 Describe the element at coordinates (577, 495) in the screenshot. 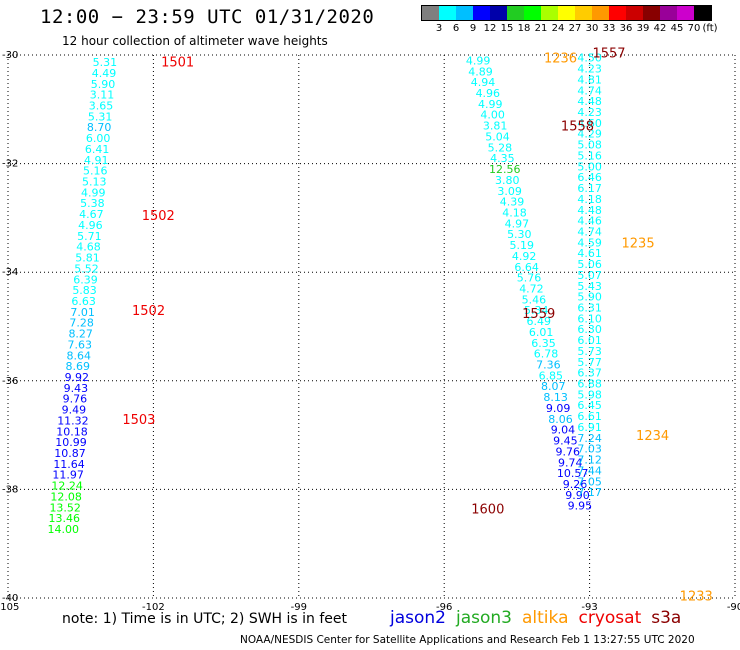

I see `wave-height-value: 9.90` at that location.